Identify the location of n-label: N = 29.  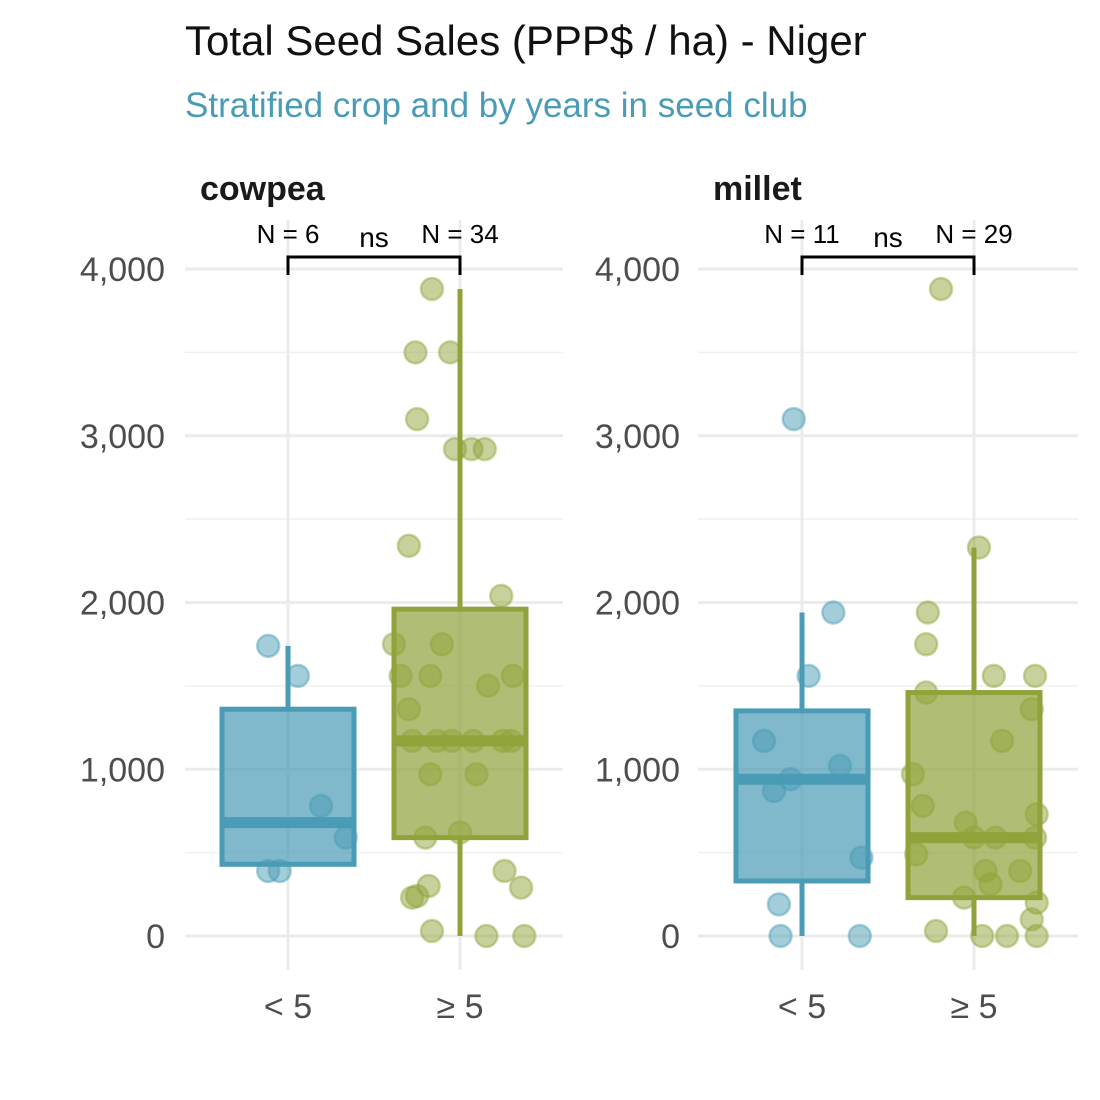
(973, 234).